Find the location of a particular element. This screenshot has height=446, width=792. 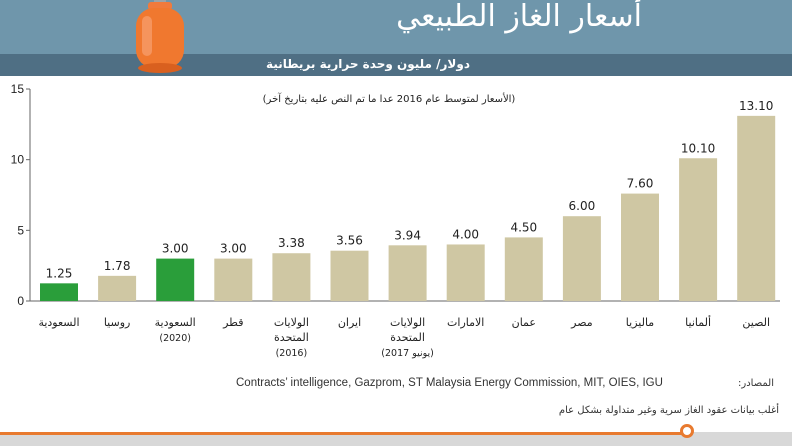

page-title: أسعار الغاز الطبيعي is located at coordinates (519, 17).